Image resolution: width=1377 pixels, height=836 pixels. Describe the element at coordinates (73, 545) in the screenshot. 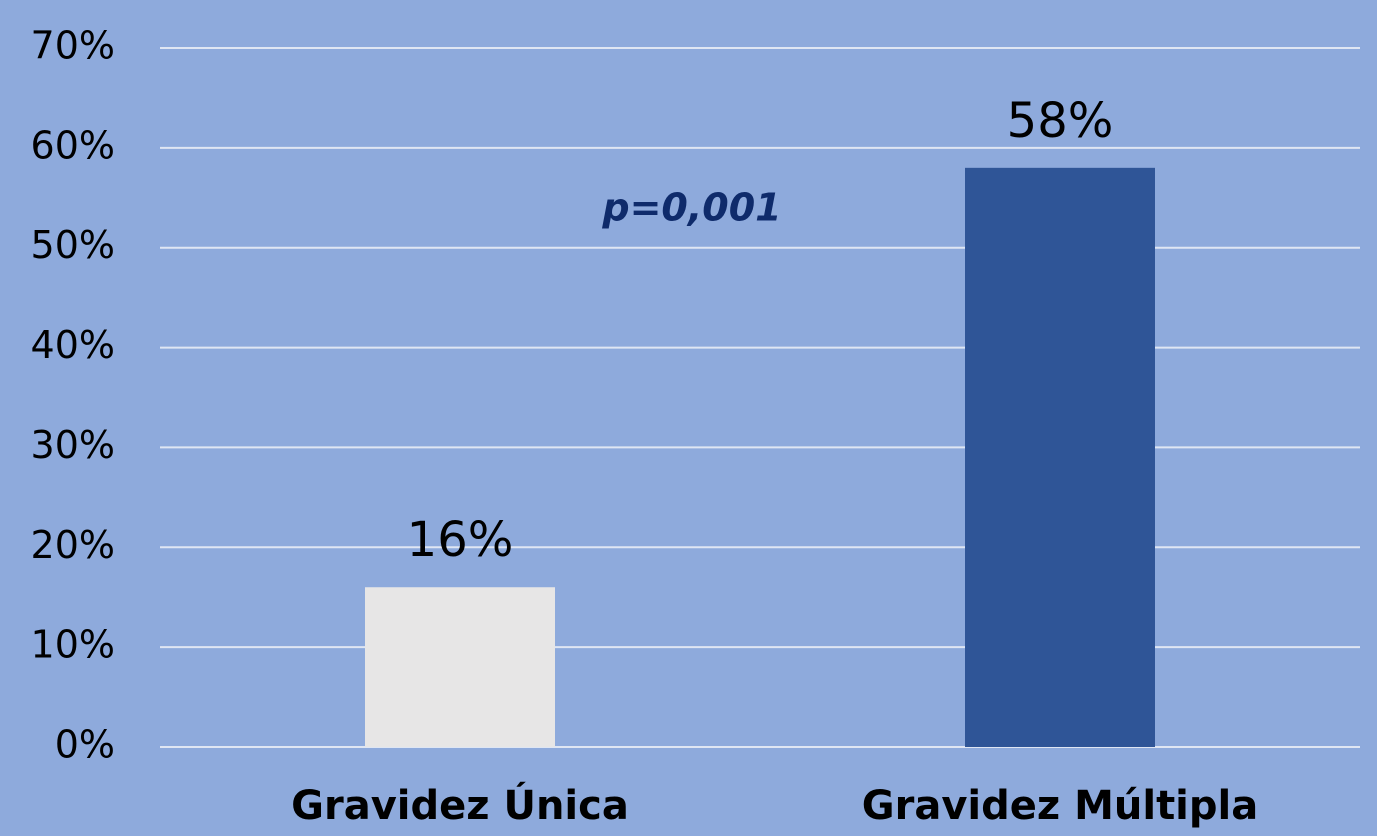

I see `y-tick-label: 20%` at that location.